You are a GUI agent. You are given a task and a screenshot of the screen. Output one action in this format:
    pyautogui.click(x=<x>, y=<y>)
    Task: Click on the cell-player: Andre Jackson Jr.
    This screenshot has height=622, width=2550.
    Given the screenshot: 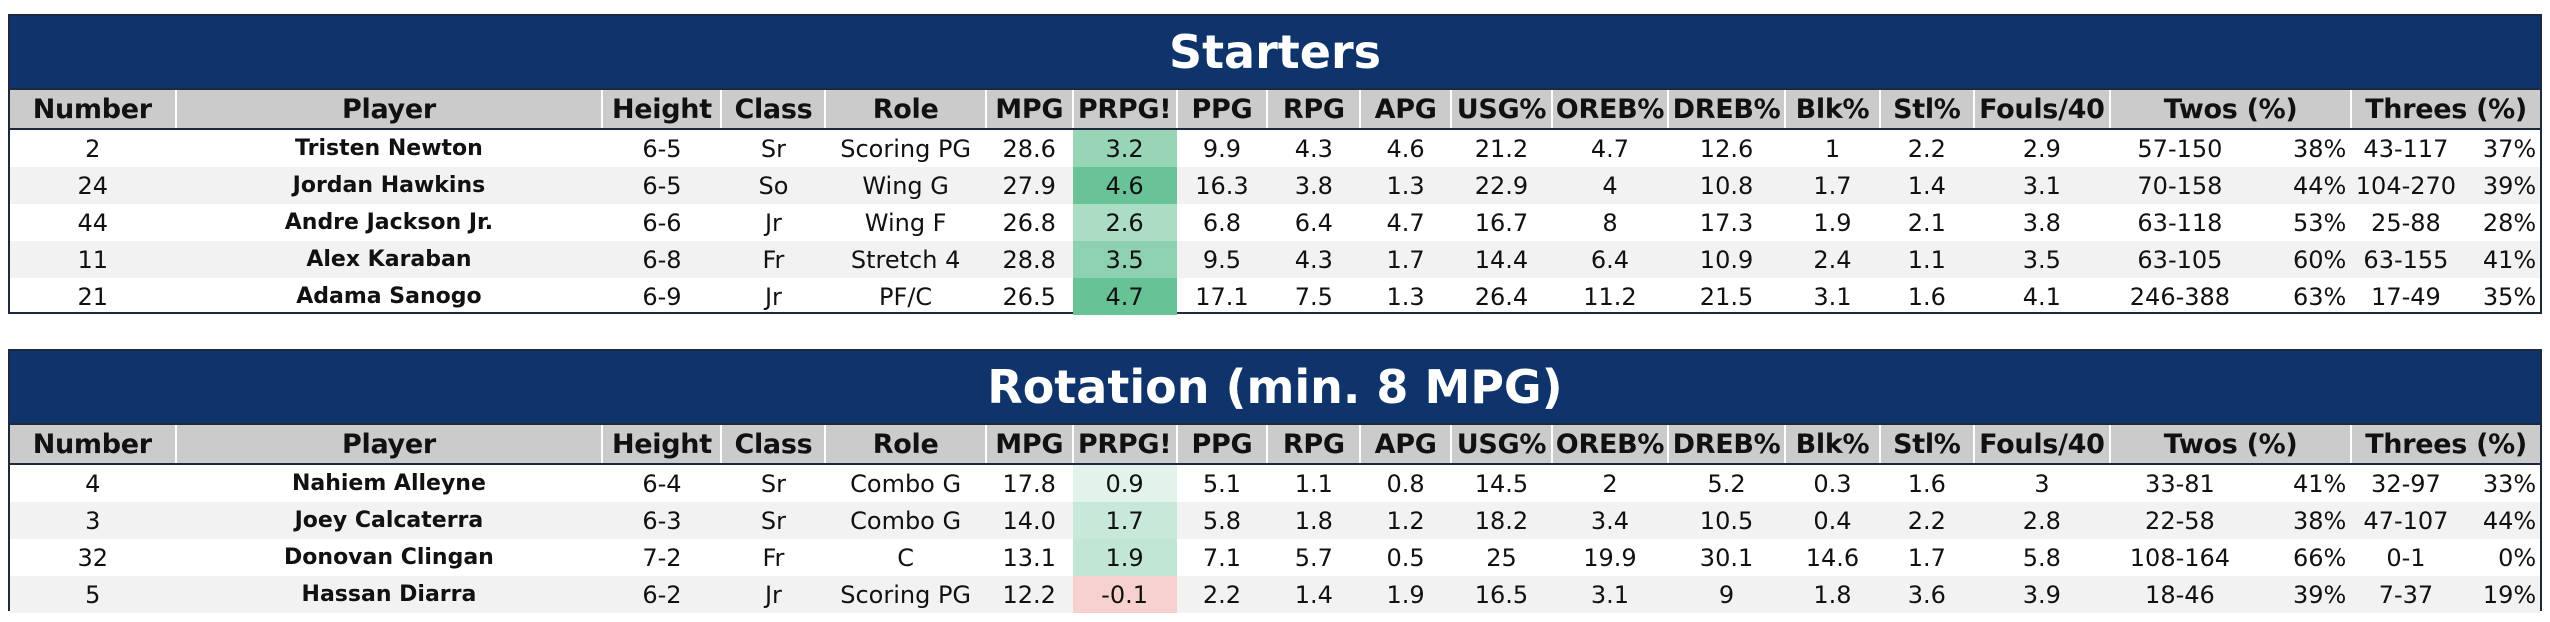 What is the action you would take?
    pyautogui.click(x=389, y=222)
    